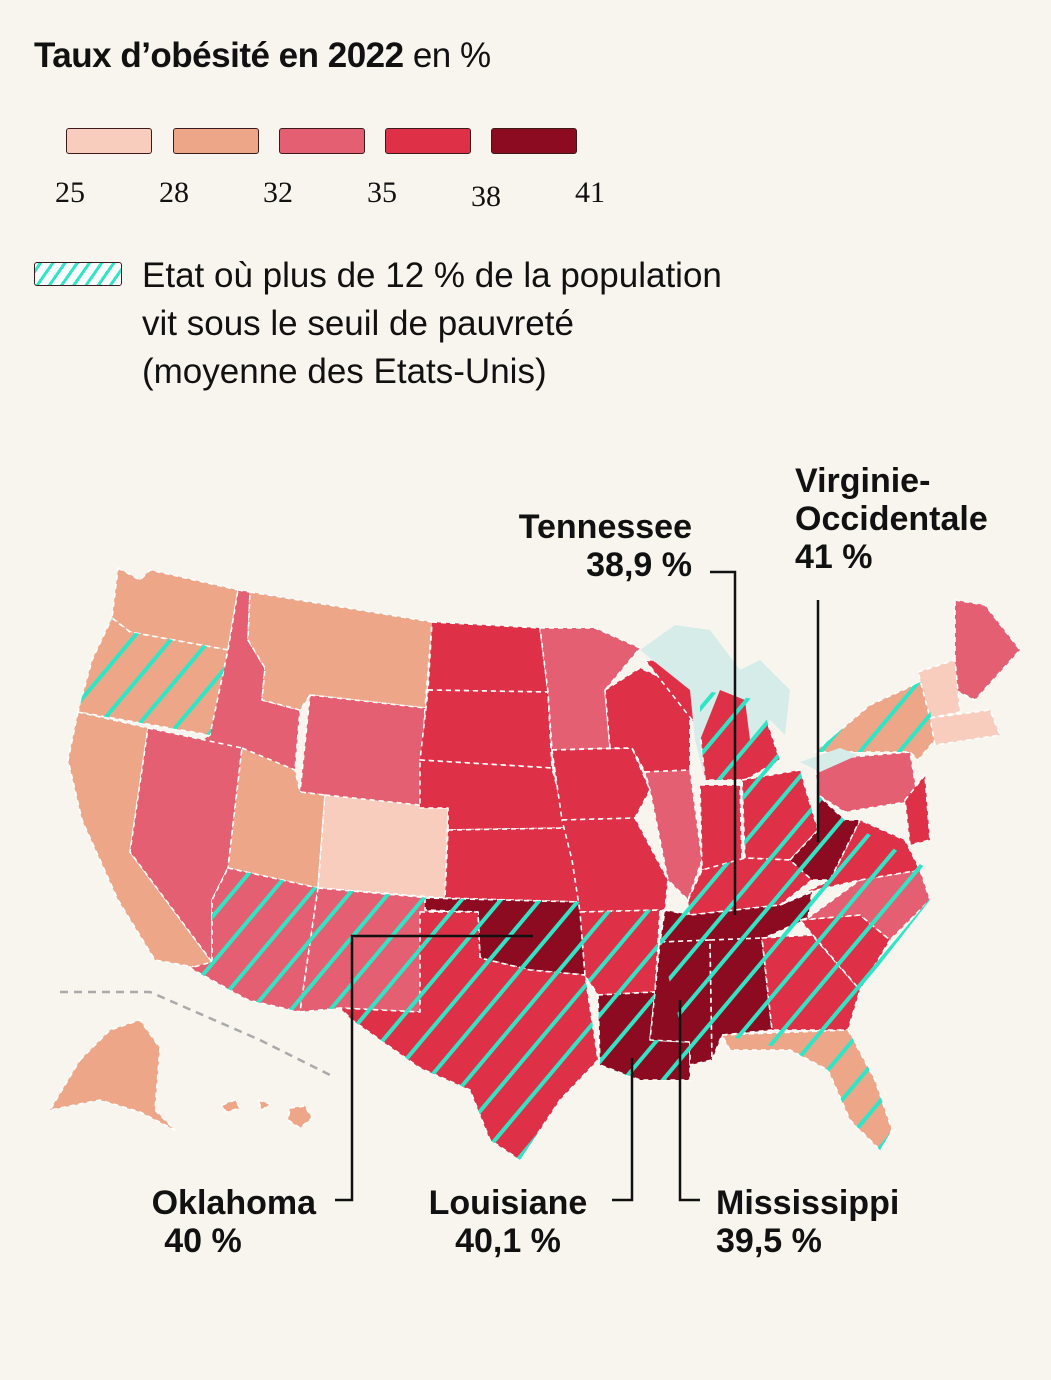 The width and height of the screenshot is (1051, 1380). I want to click on callout-oklahoma-name: Oklahoma, so click(233, 1203).